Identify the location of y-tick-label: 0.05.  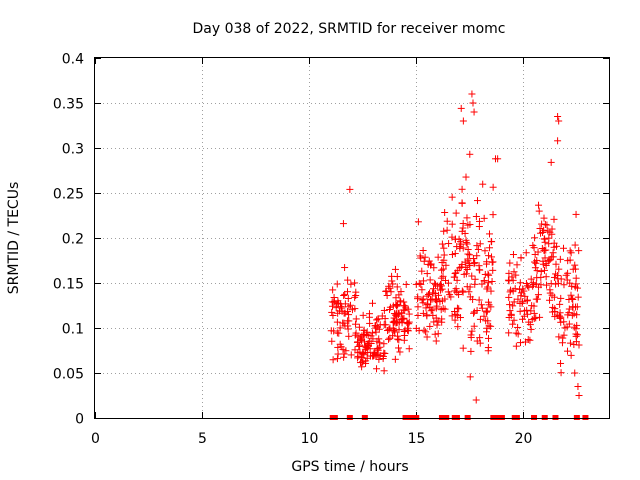
(68, 375).